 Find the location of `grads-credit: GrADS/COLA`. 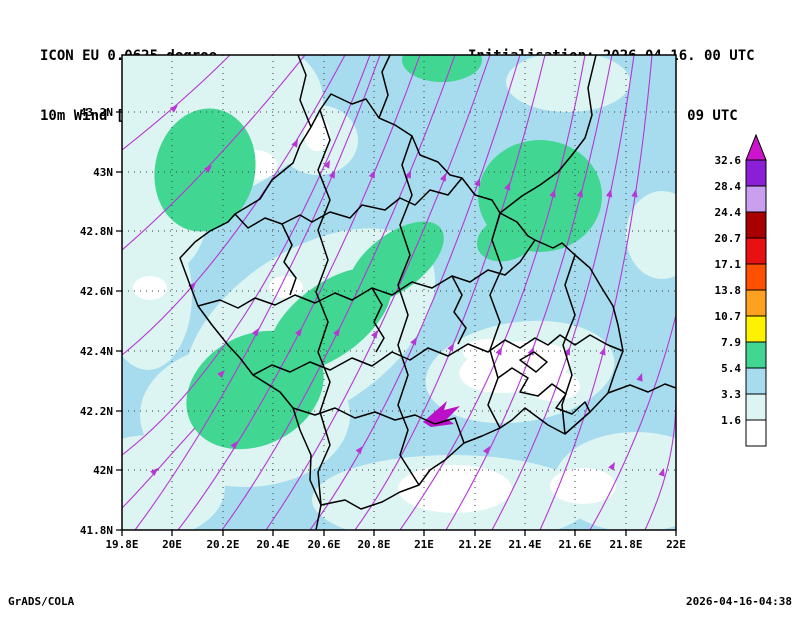

grads-credit: GrADS/COLA is located at coordinates (41, 601).